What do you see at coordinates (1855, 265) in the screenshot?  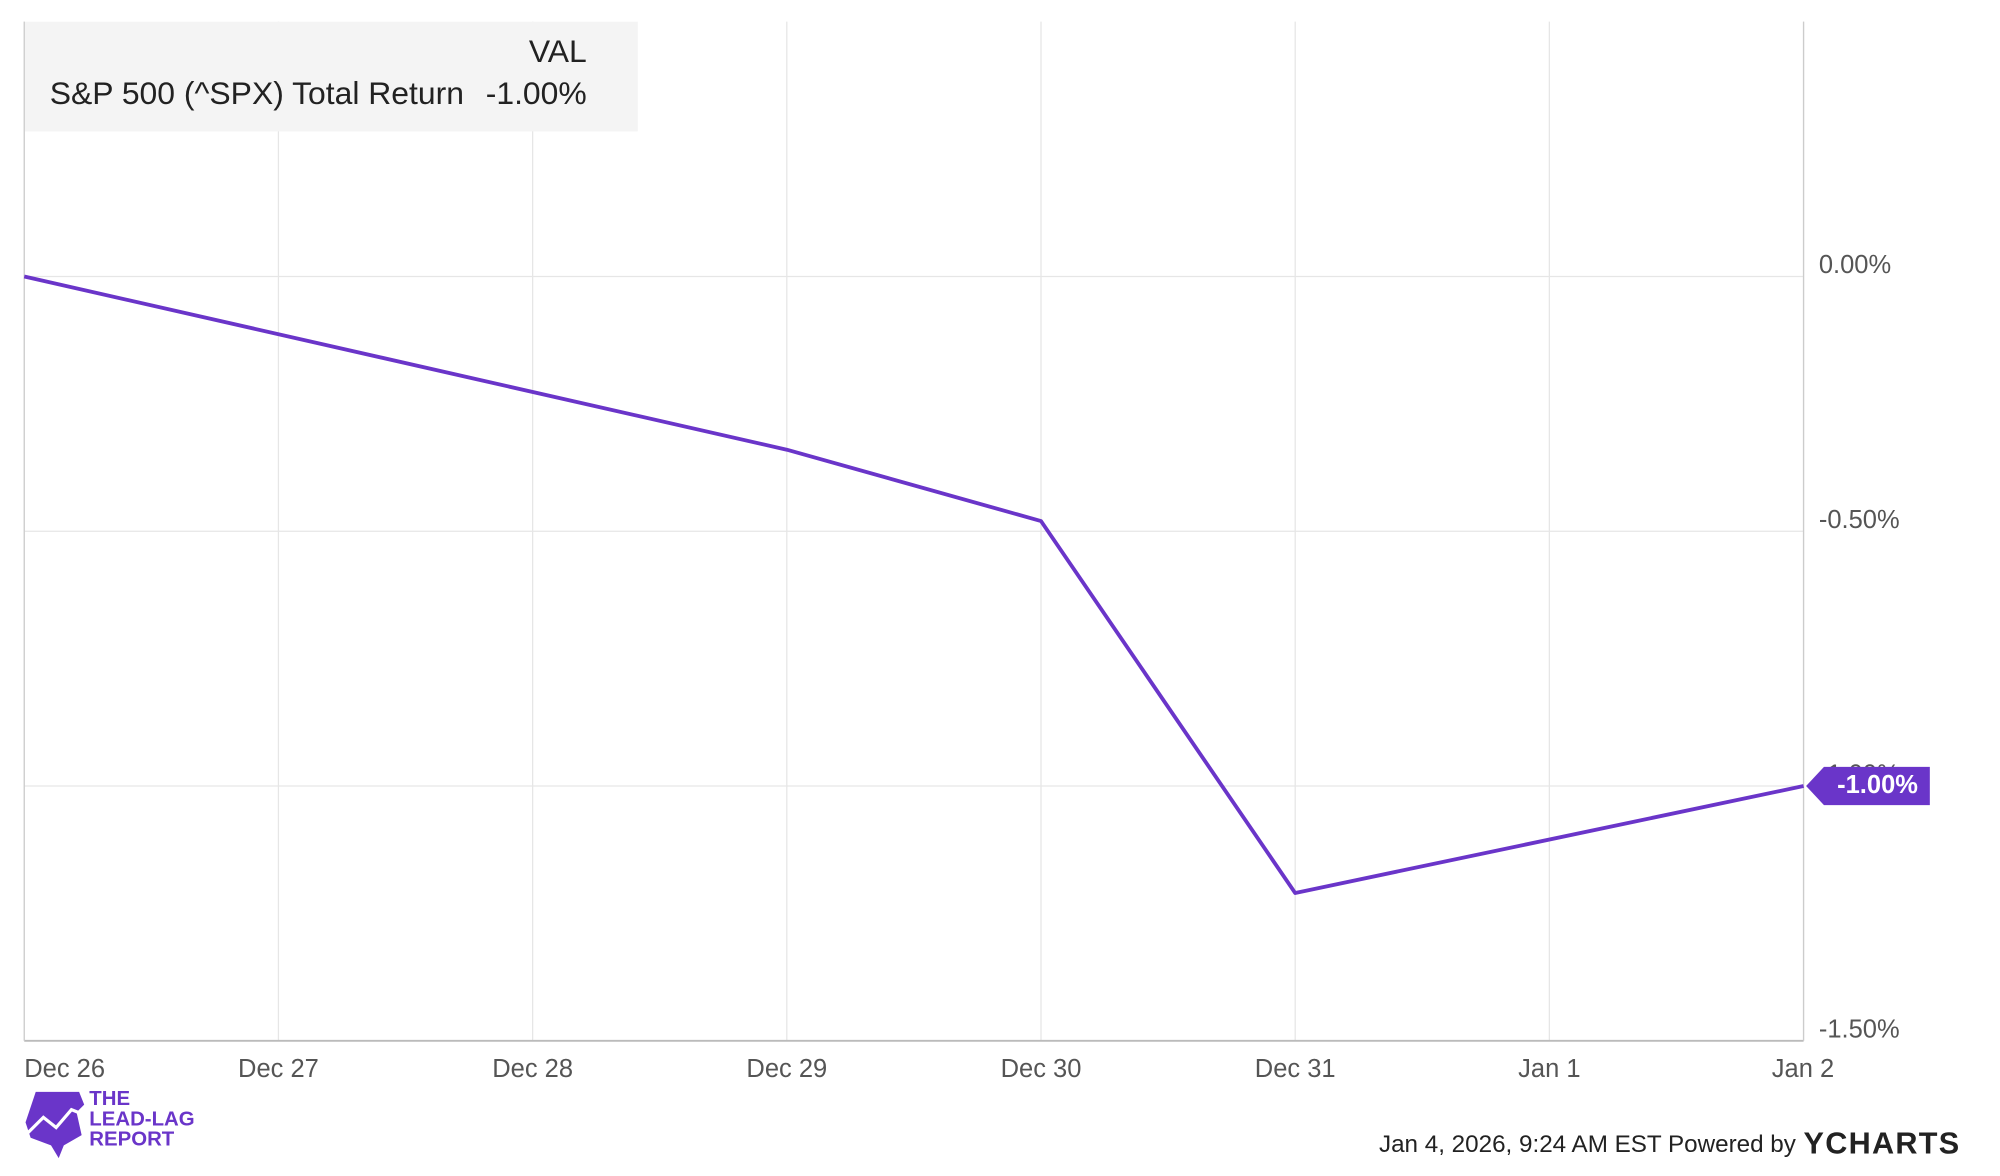 I see `y-tick-label: 0.00%` at bounding box center [1855, 265].